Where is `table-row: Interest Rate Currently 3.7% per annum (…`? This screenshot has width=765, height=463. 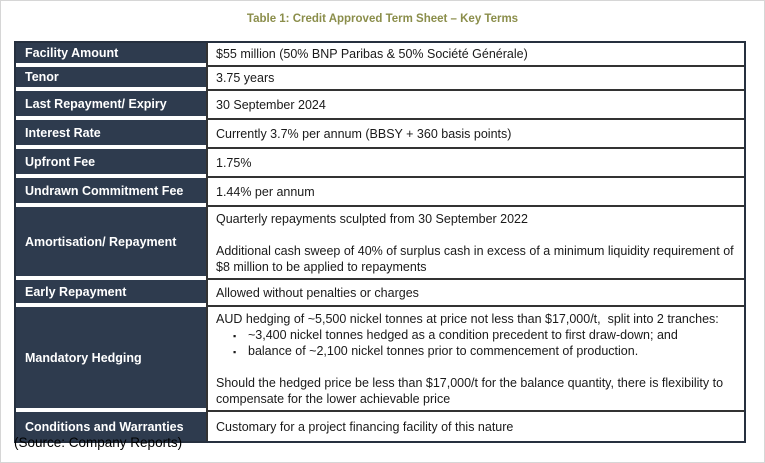
table-row: Interest Rate Currently 3.7% per annum (… is located at coordinates (380, 134).